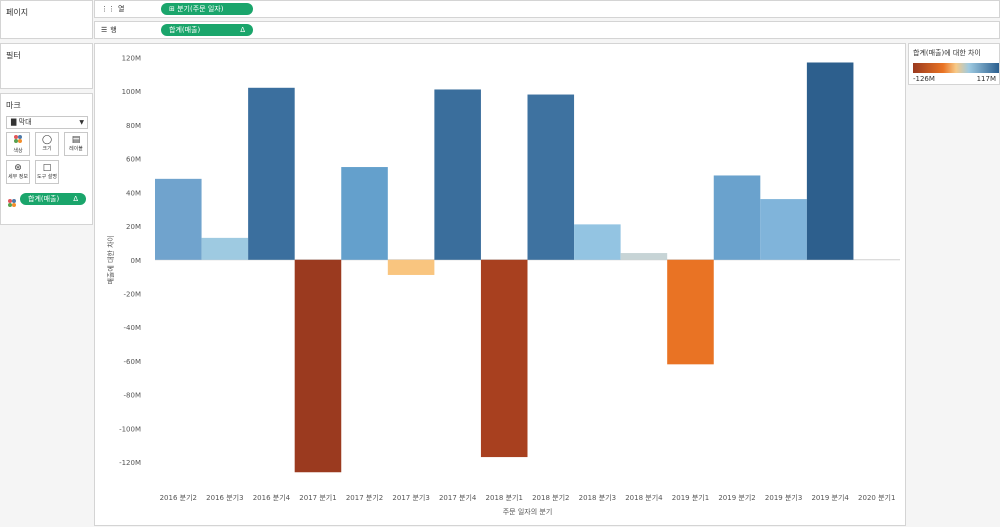 Image resolution: width=1000 pixels, height=527 pixels. I want to click on mark-type-value: 막대, so click(25, 122).